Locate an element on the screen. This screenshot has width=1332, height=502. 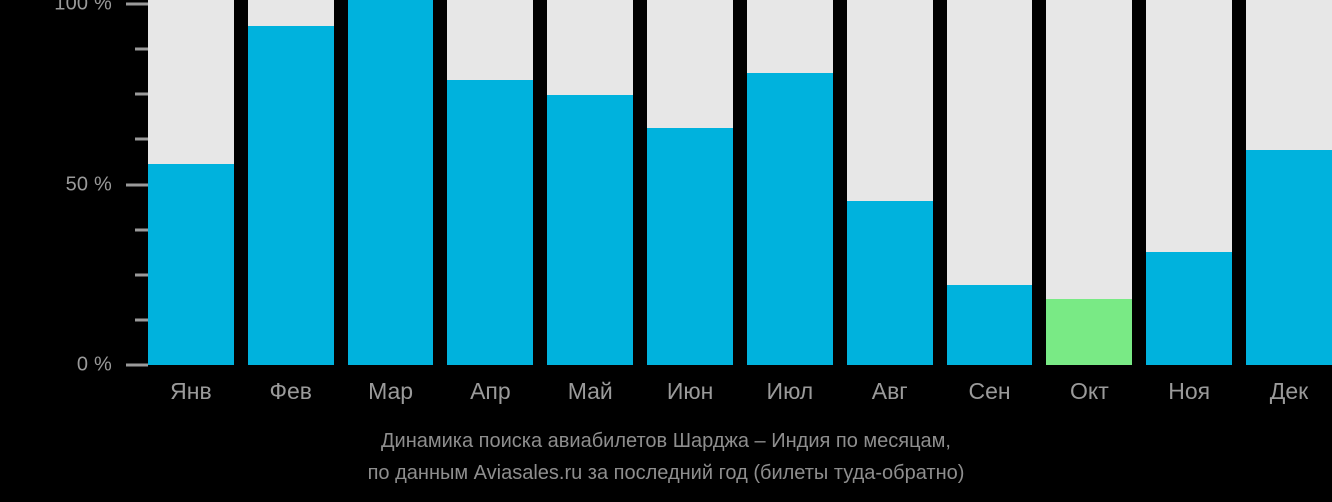
x-axis-label: Июл is located at coordinates (790, 391).